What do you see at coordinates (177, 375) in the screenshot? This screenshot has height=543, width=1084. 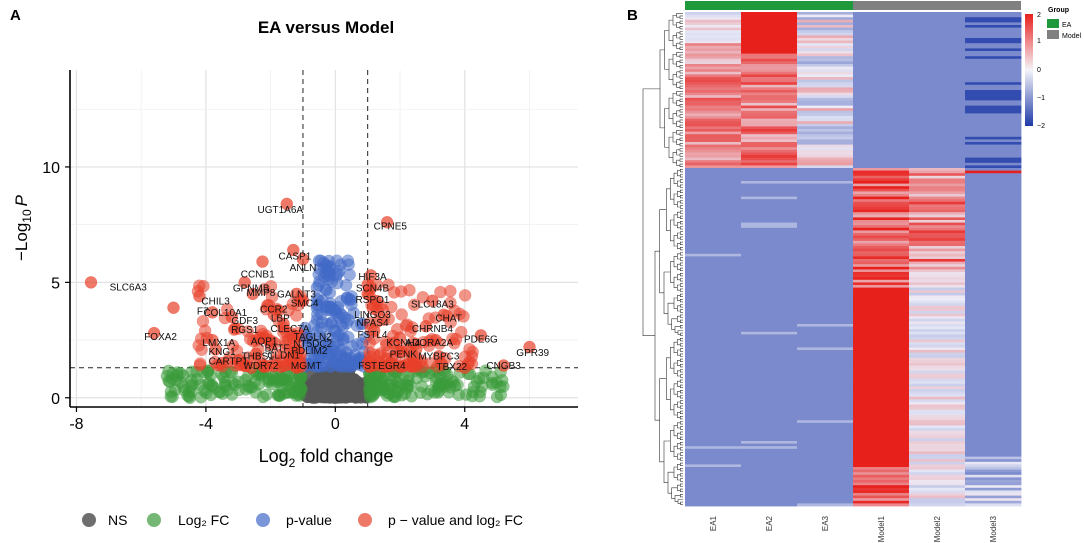 I see `point-log2fc` at bounding box center [177, 375].